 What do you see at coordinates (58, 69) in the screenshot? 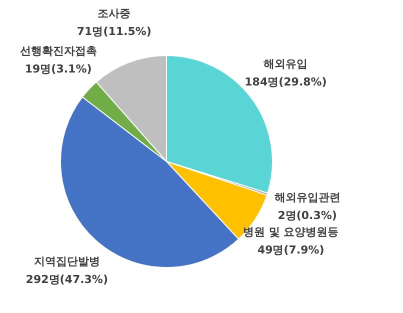
I see `data-label: 19명(3.1%)` at bounding box center [58, 69].